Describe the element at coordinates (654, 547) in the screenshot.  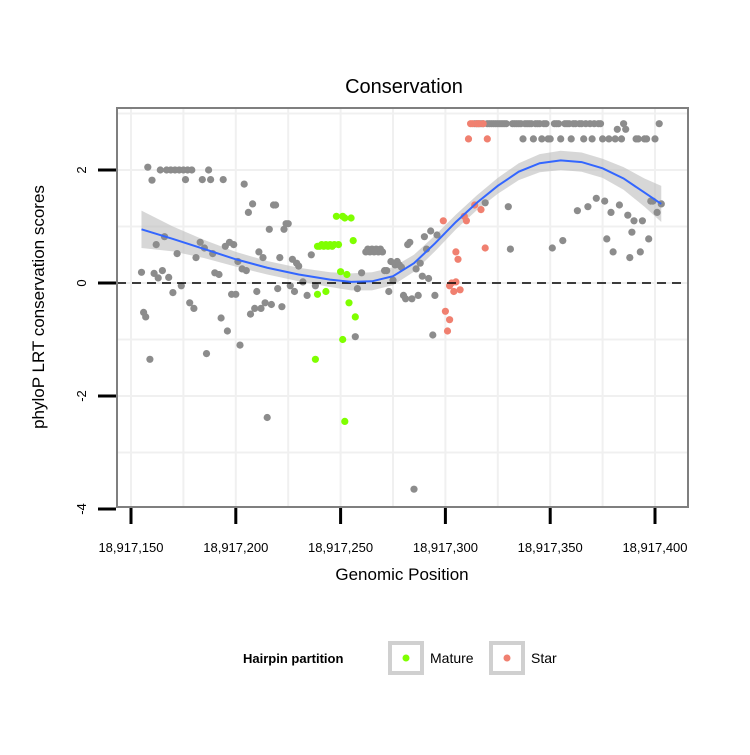
I see `x-tick-label: 18,917,400` at that location.